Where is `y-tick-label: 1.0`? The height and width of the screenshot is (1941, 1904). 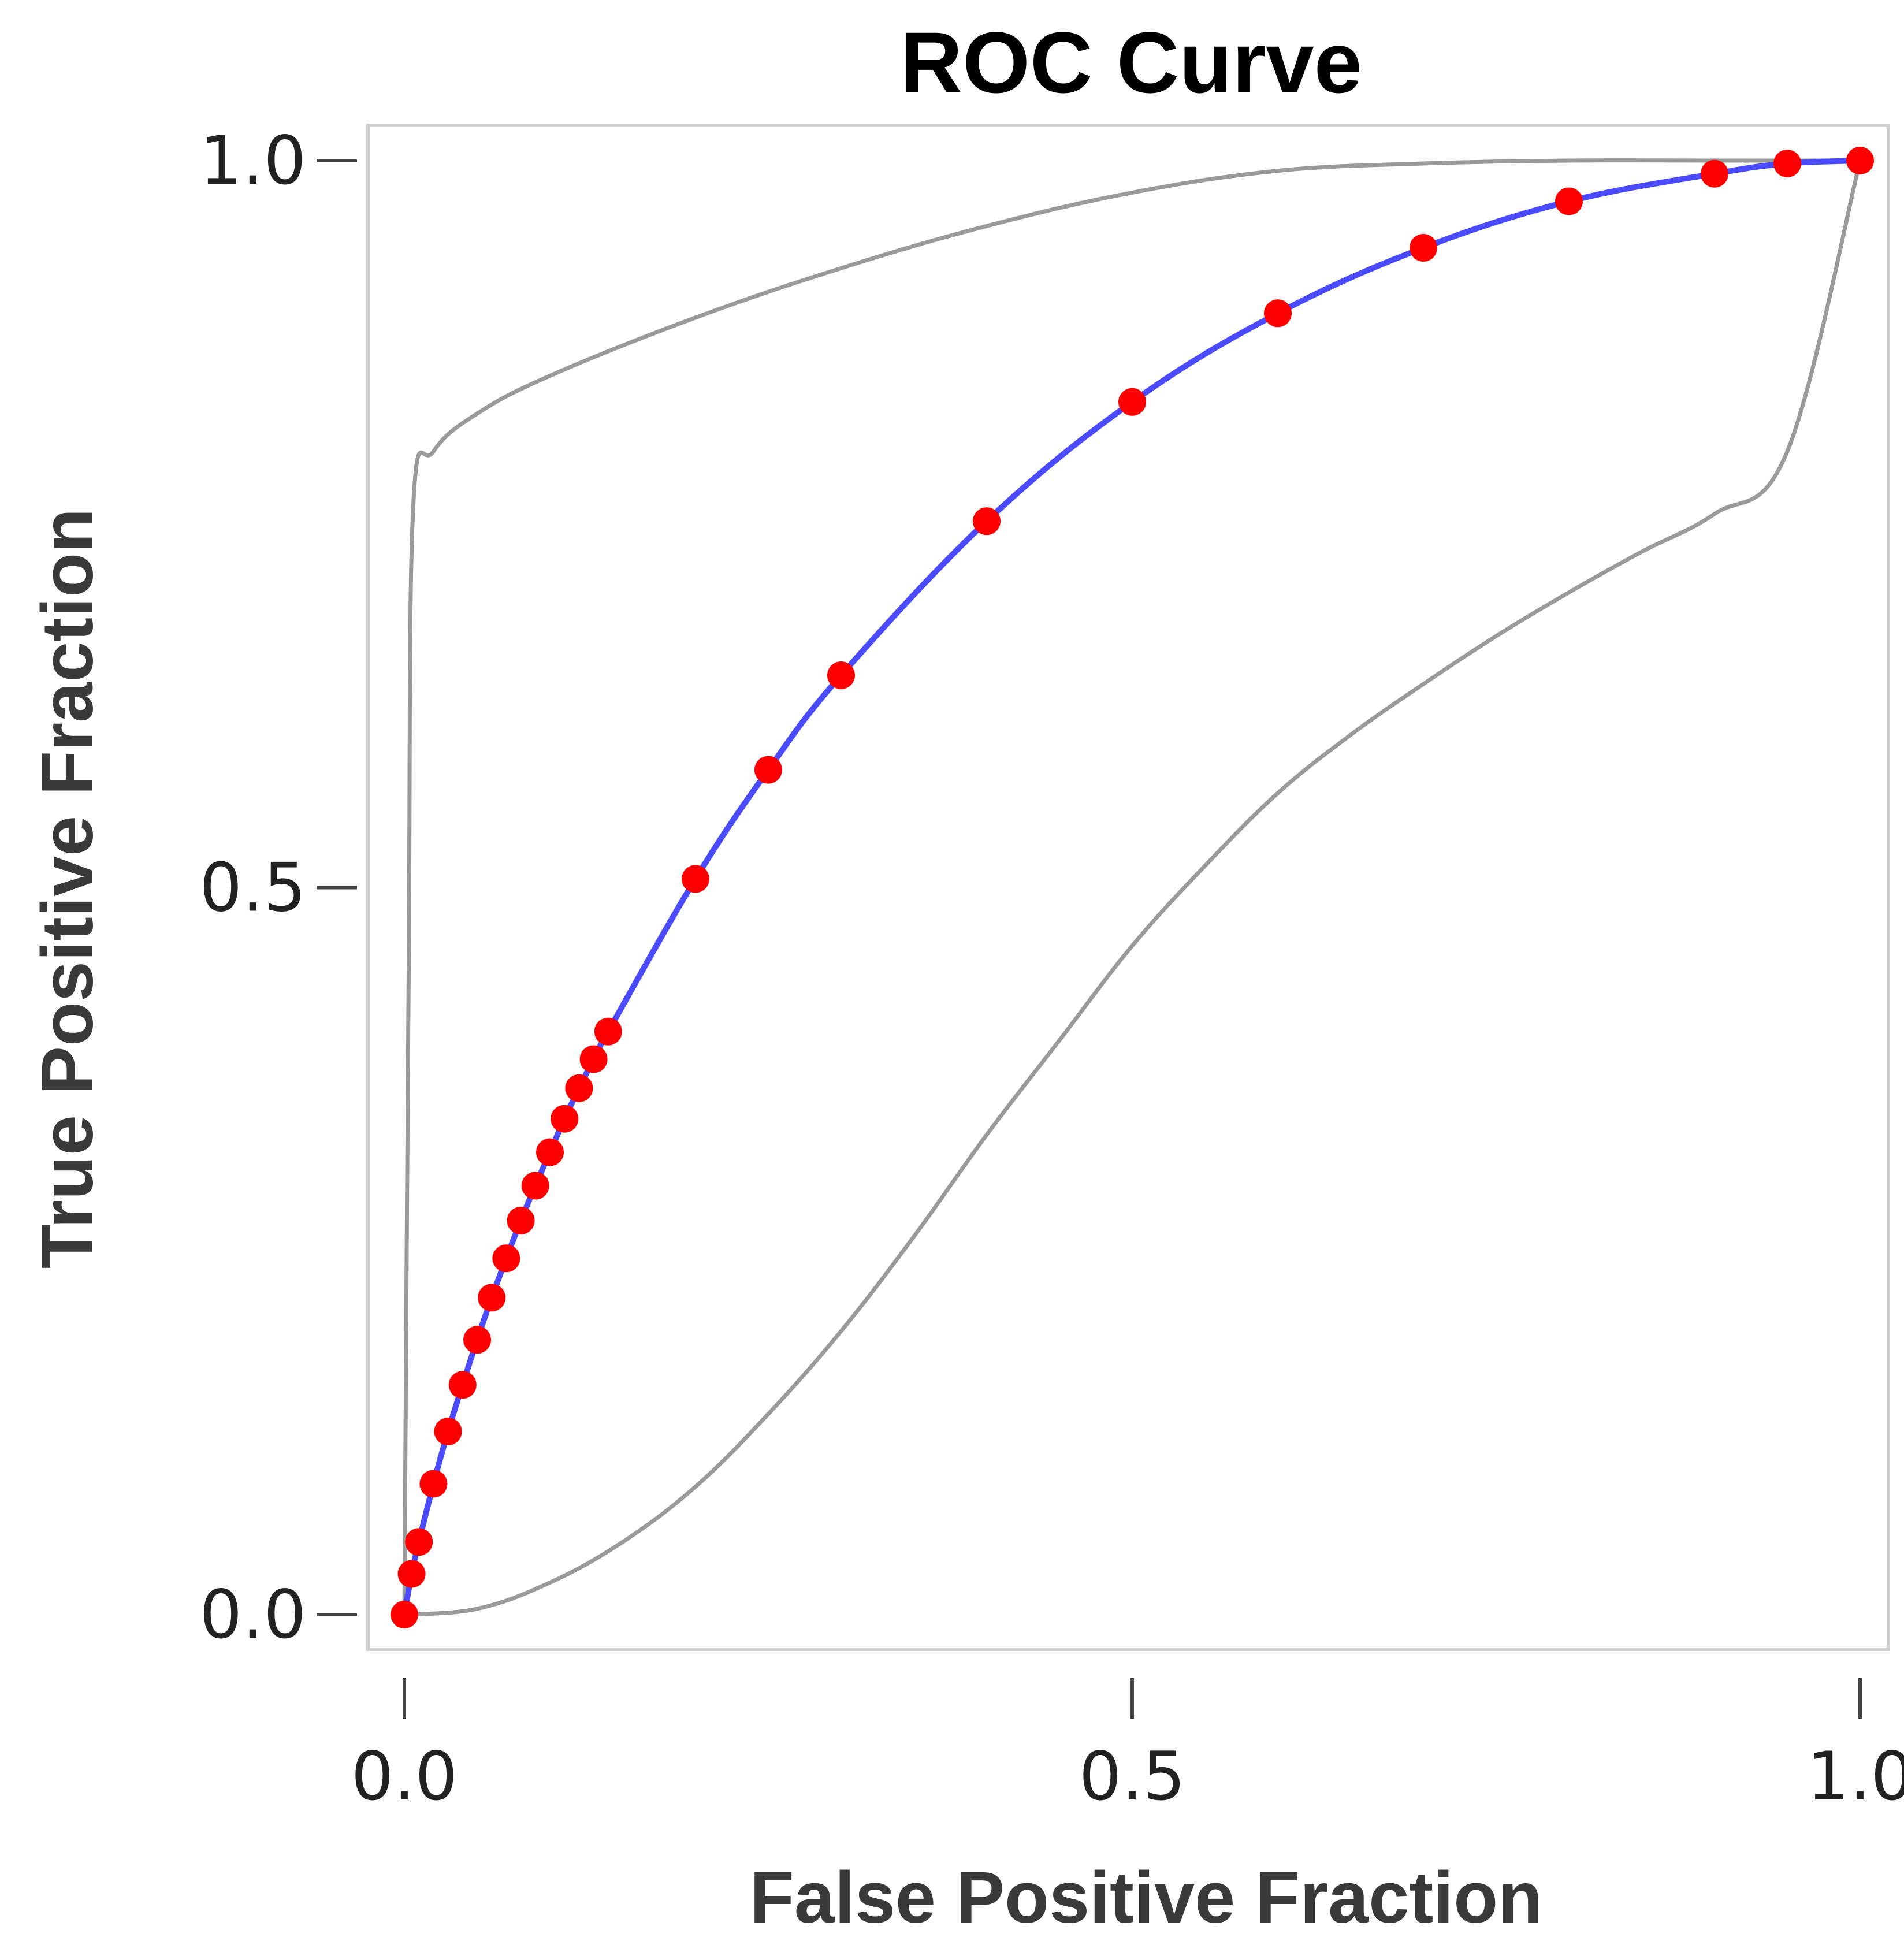 y-tick-label: 1.0 is located at coordinates (253, 161).